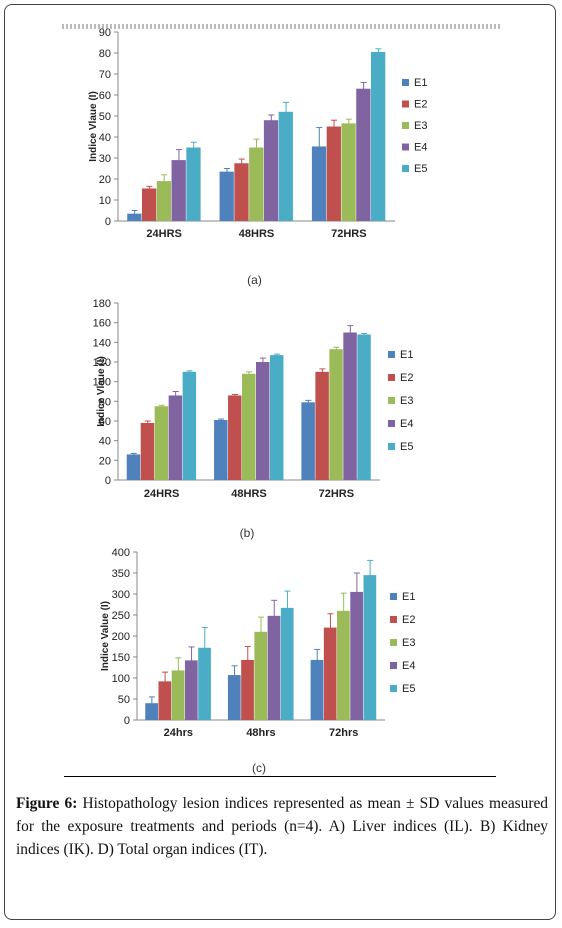 This screenshot has height=928, width=562. I want to click on y-tick-label: 60, so click(105, 96).